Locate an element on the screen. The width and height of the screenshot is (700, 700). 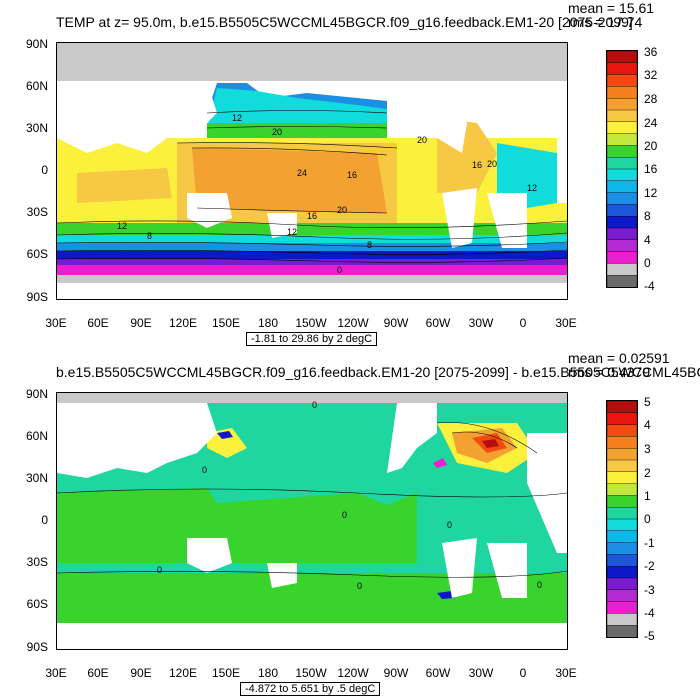
colorbar is located at coordinates (622, 519).